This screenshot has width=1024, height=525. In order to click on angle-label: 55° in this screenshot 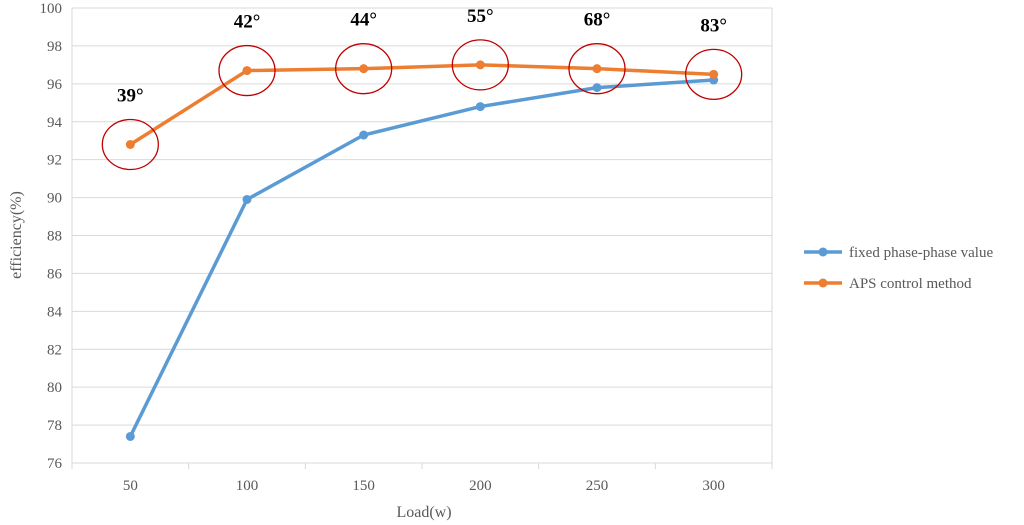, I will do `click(480, 16)`.